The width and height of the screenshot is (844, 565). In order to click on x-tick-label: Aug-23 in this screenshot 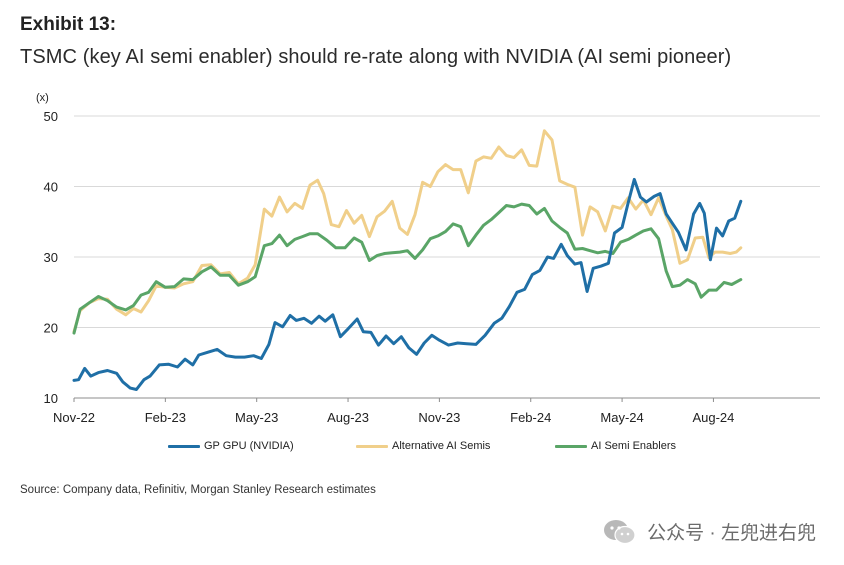, I will do `click(348, 417)`.